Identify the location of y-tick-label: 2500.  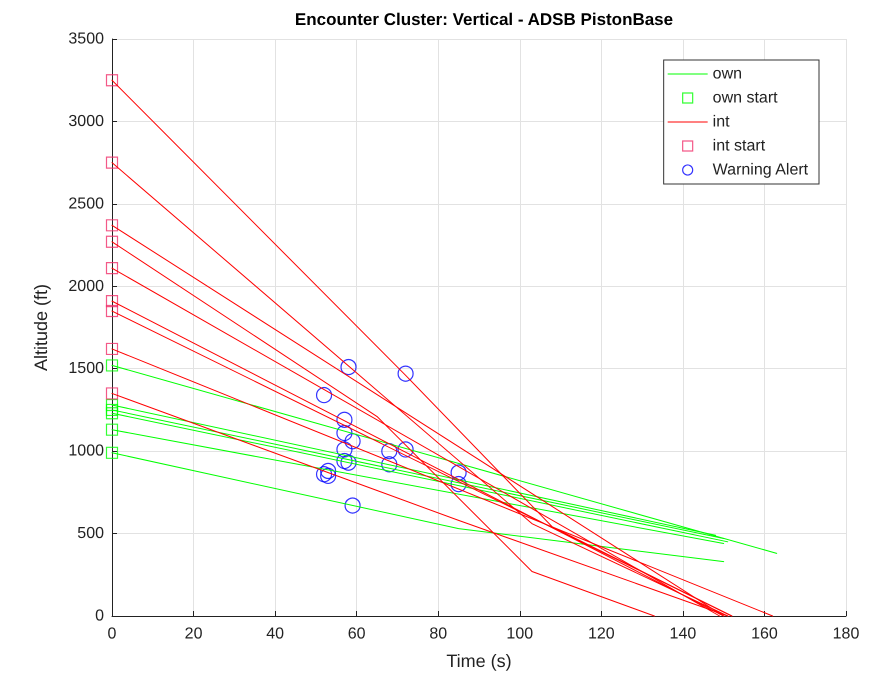
(86, 203).